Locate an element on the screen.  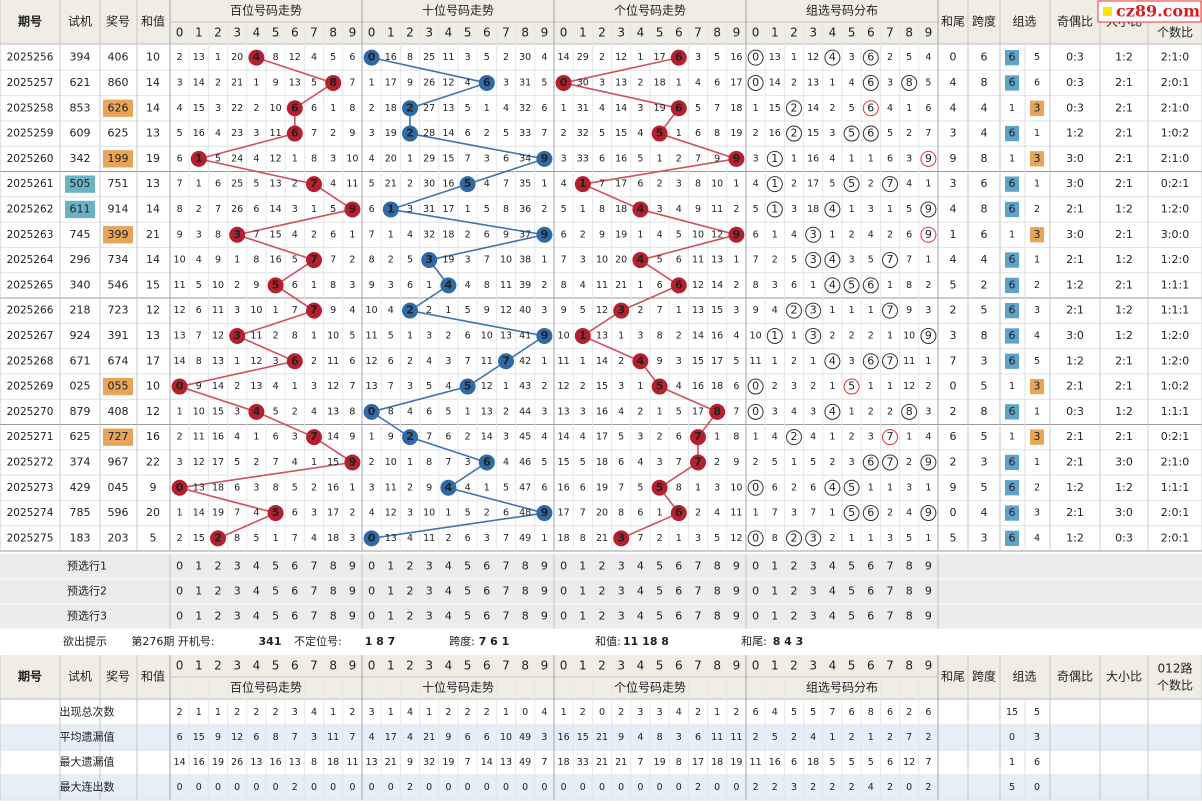
preselect-digit: 6 is located at coordinates (486, 566).